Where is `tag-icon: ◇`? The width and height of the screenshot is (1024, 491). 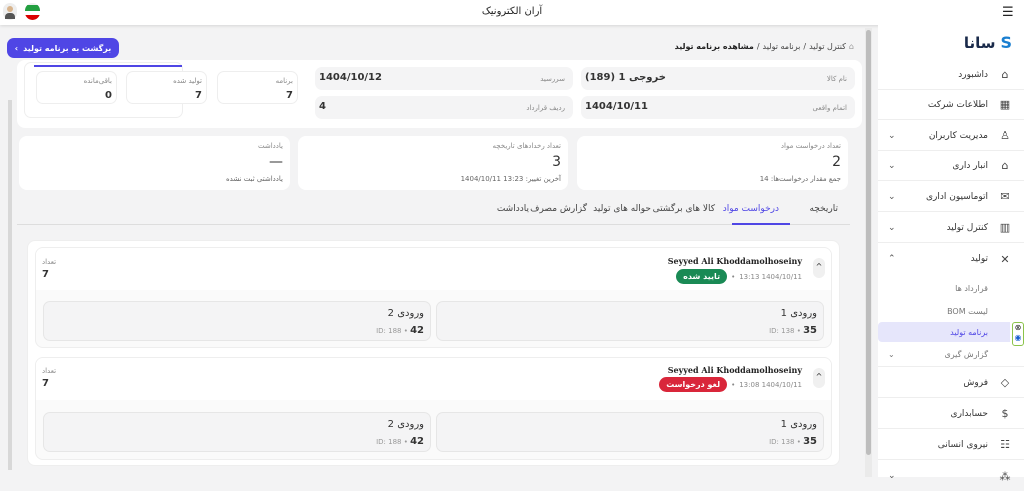 tag-icon: ◇ is located at coordinates (1005, 382).